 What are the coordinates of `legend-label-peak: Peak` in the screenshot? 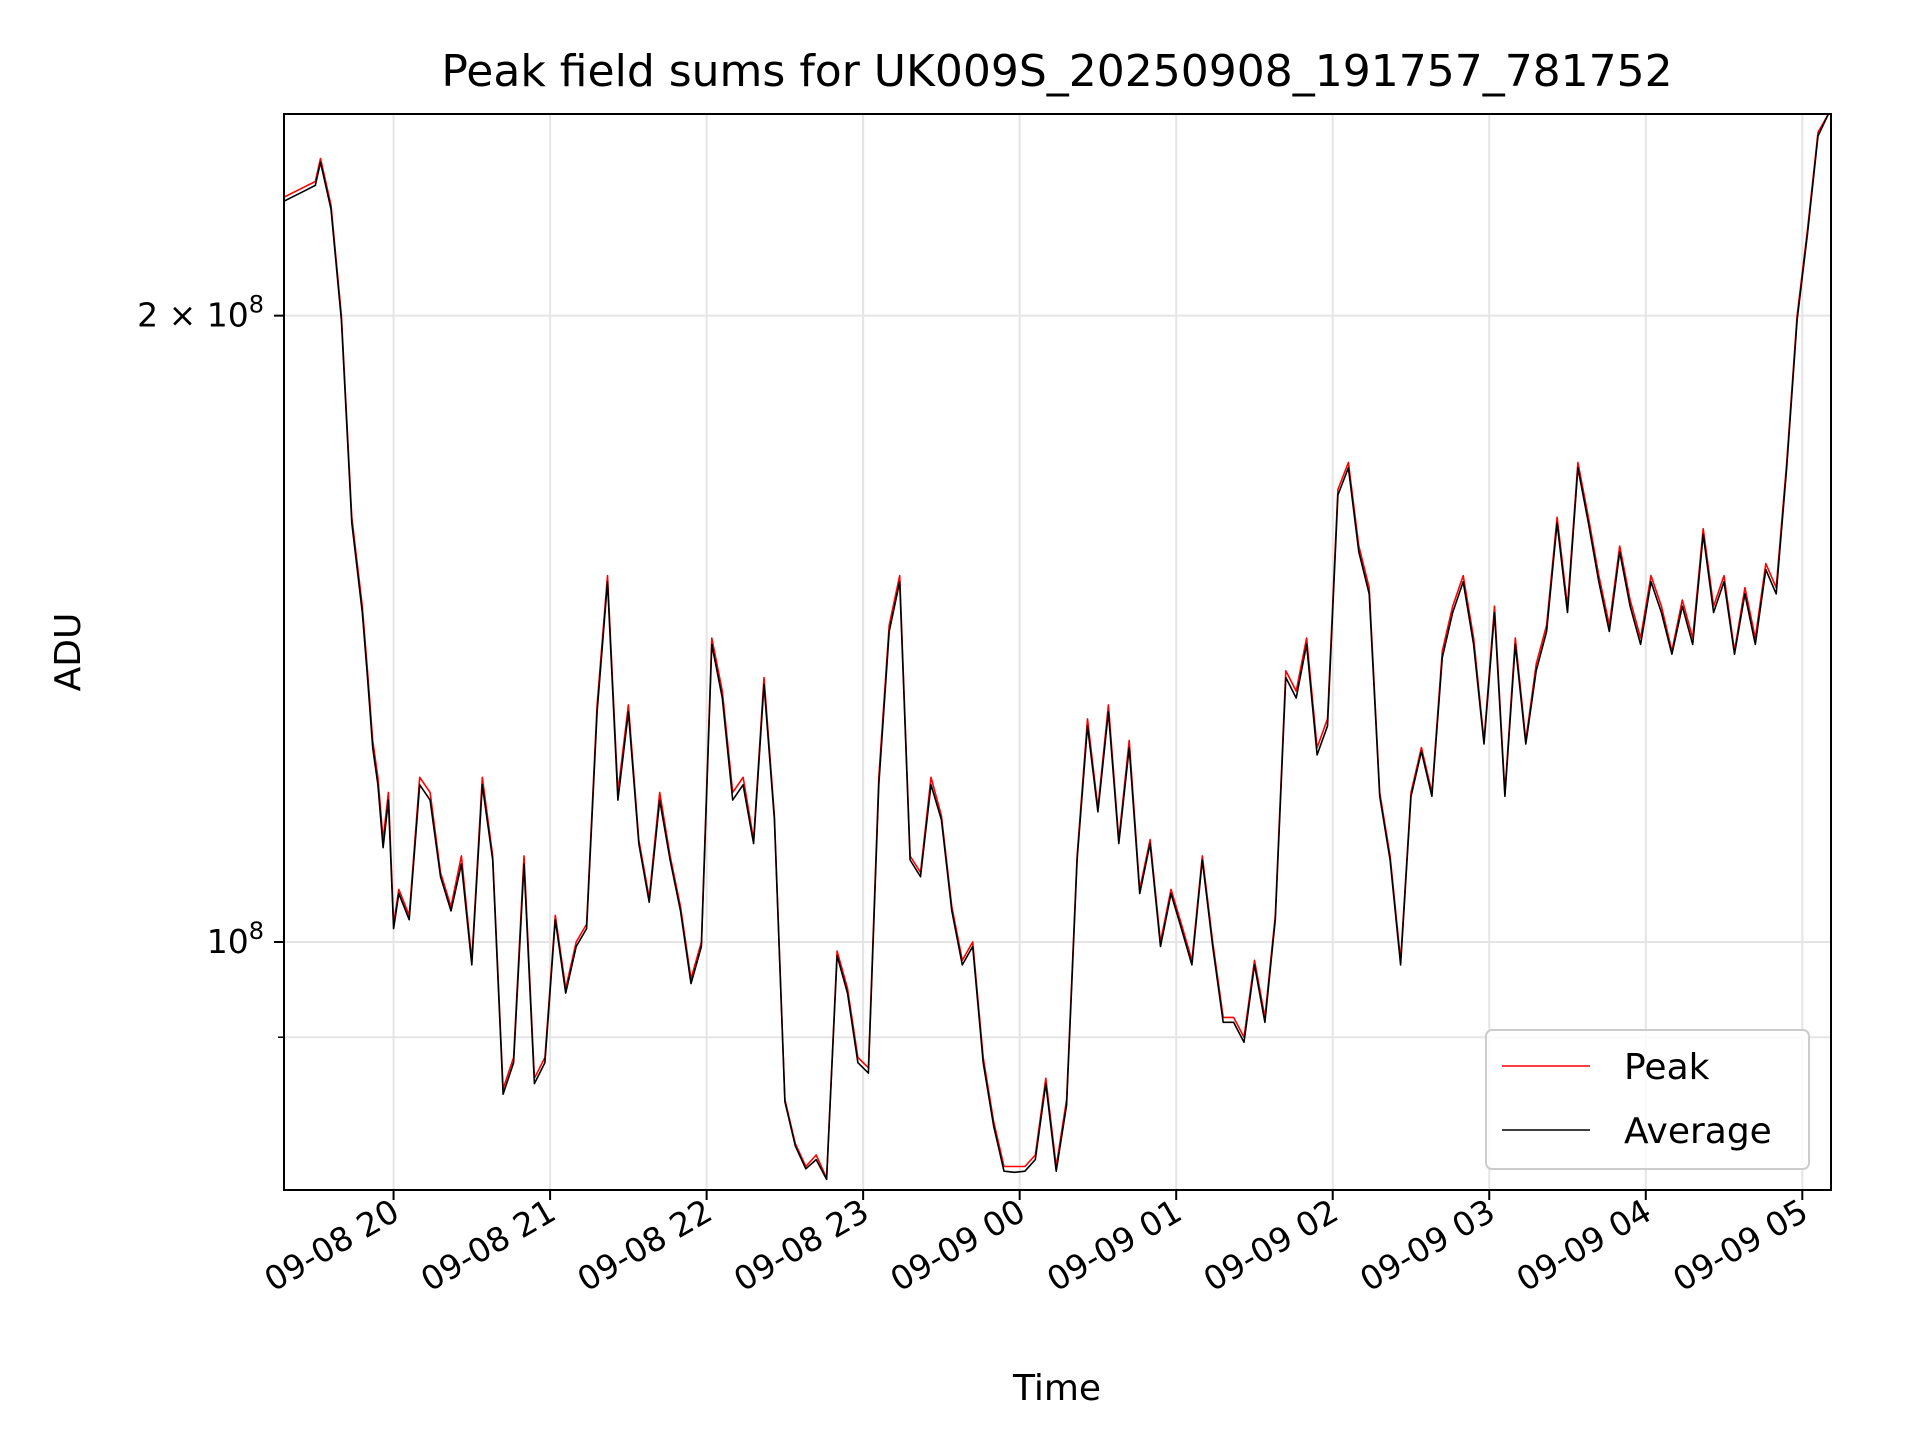 It's located at (1667, 1067).